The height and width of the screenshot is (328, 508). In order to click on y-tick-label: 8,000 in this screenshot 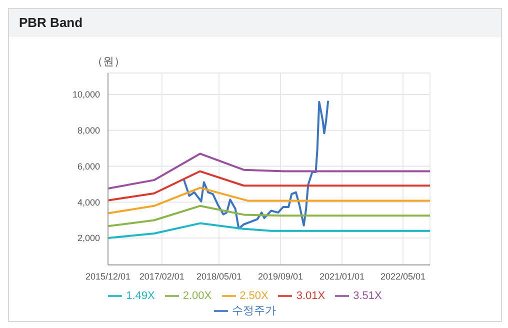, I will do `click(88, 131)`.